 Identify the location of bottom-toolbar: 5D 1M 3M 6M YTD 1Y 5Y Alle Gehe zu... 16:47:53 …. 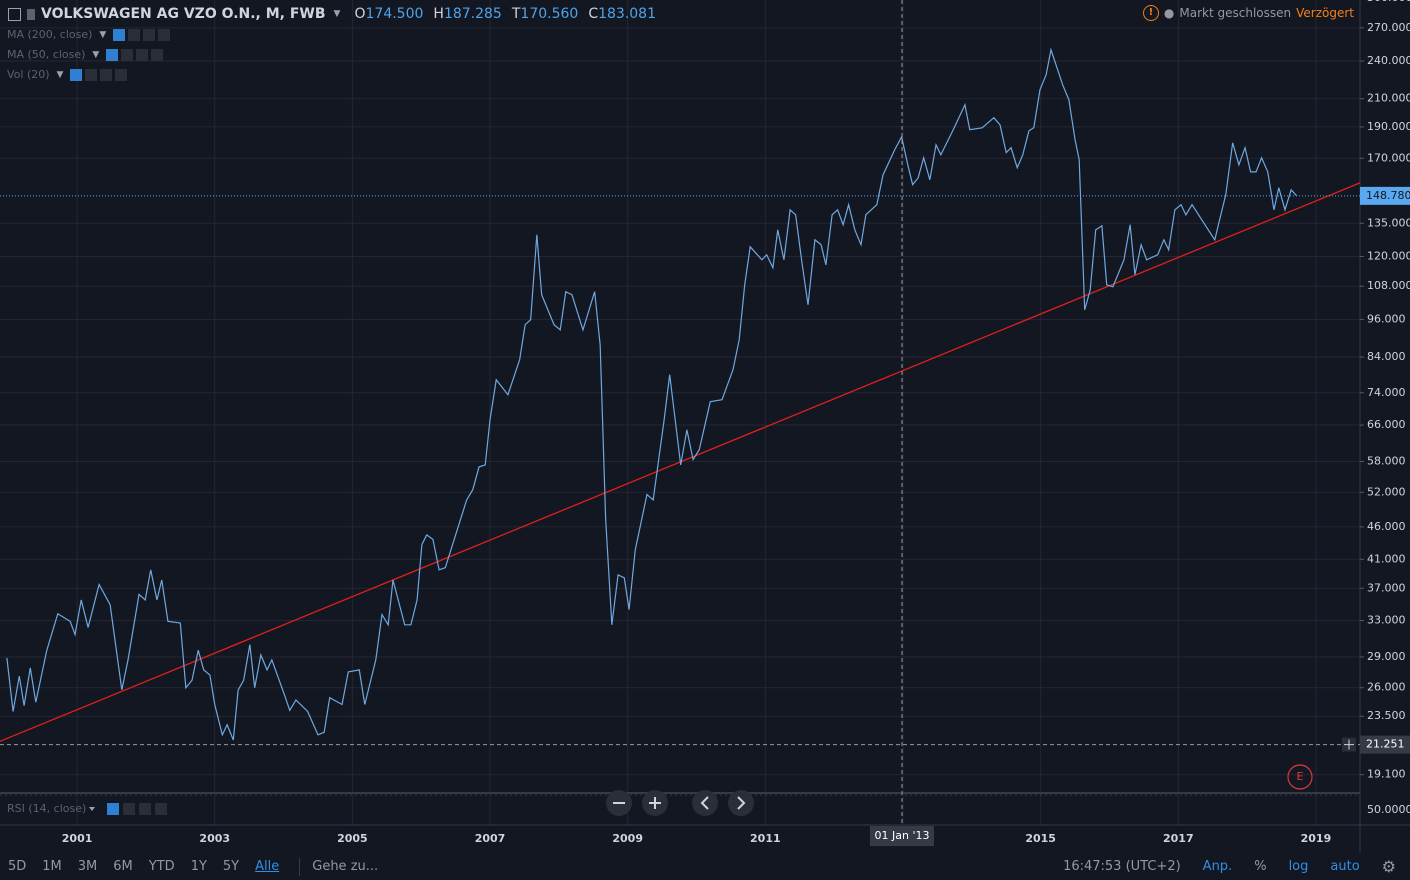
(705, 866).